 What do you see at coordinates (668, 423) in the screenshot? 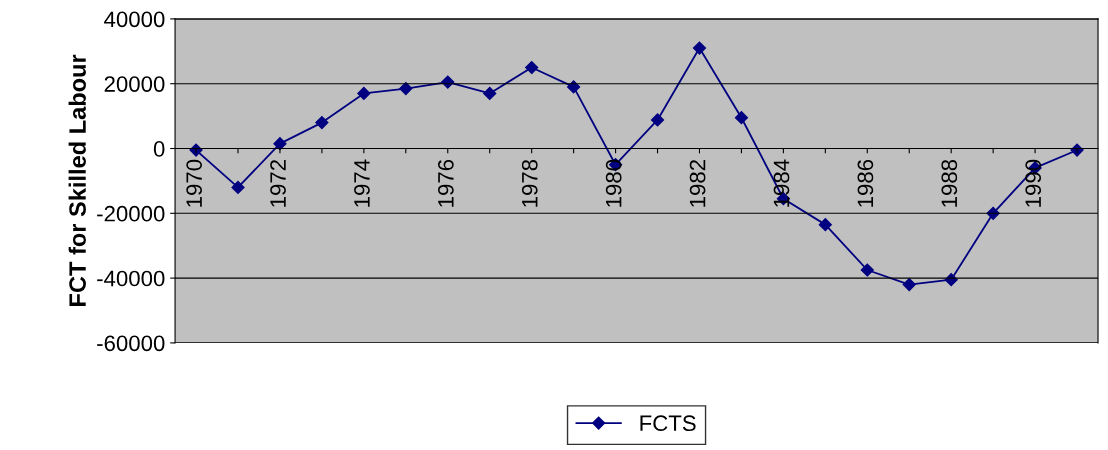
I see `legend-label: FCTS` at bounding box center [668, 423].